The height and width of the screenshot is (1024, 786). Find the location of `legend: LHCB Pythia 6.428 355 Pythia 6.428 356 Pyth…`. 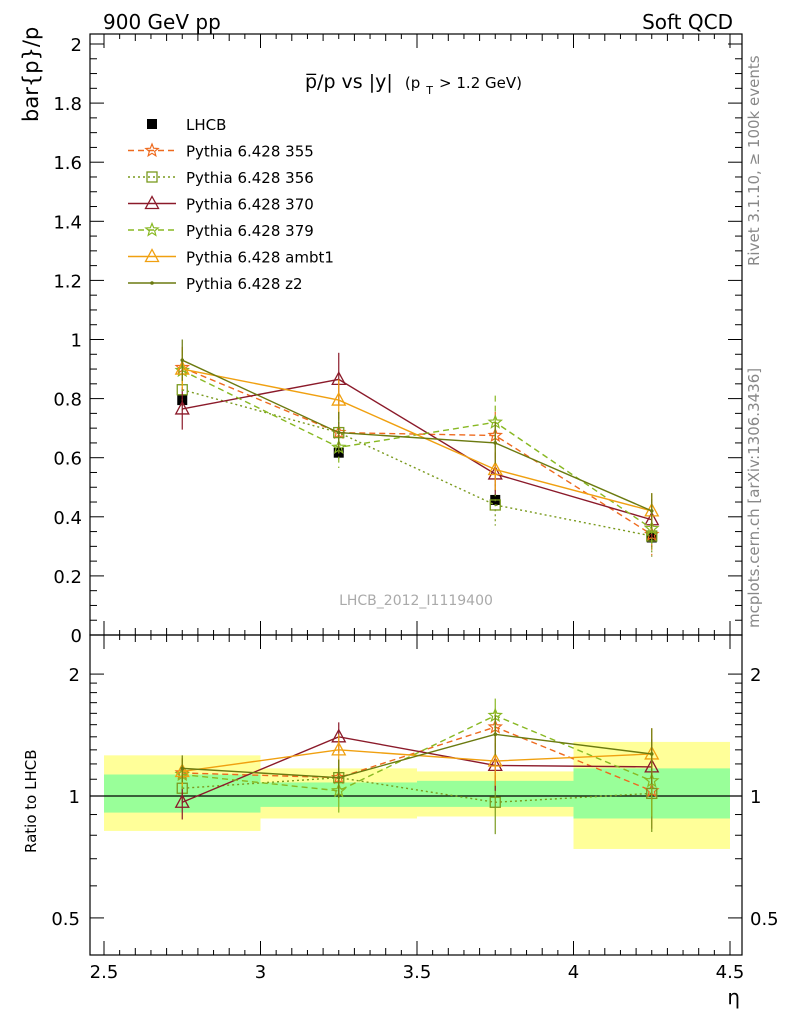

legend: LHCB Pythia 6.428 355 Pythia 6.428 356 Pyth… is located at coordinates (231, 204).